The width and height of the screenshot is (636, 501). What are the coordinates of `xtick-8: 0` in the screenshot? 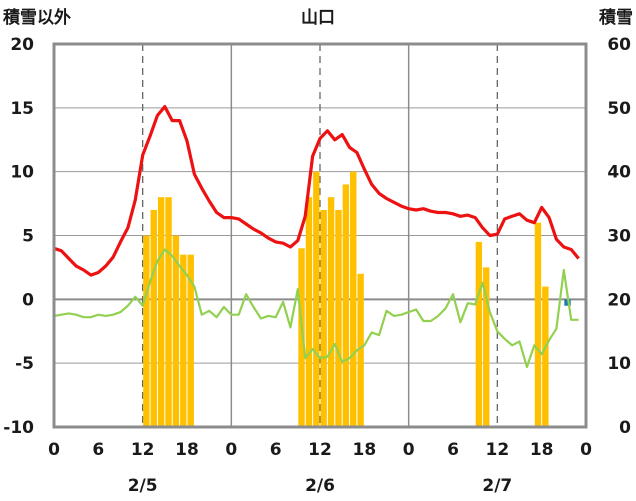 It's located at (409, 450).